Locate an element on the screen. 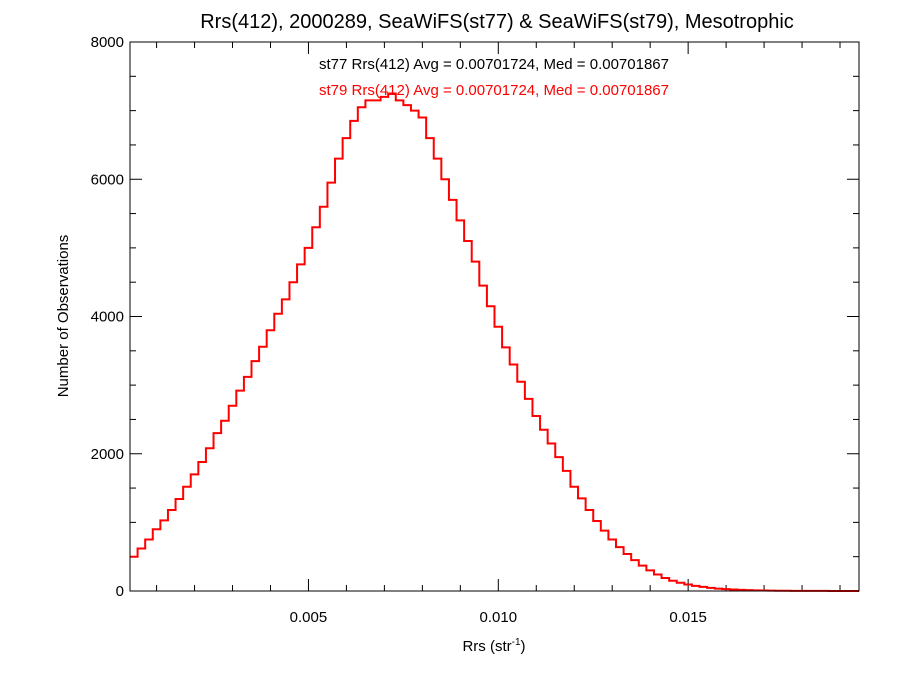  x-axis-label-main: Rrs (str is located at coordinates (486, 646).